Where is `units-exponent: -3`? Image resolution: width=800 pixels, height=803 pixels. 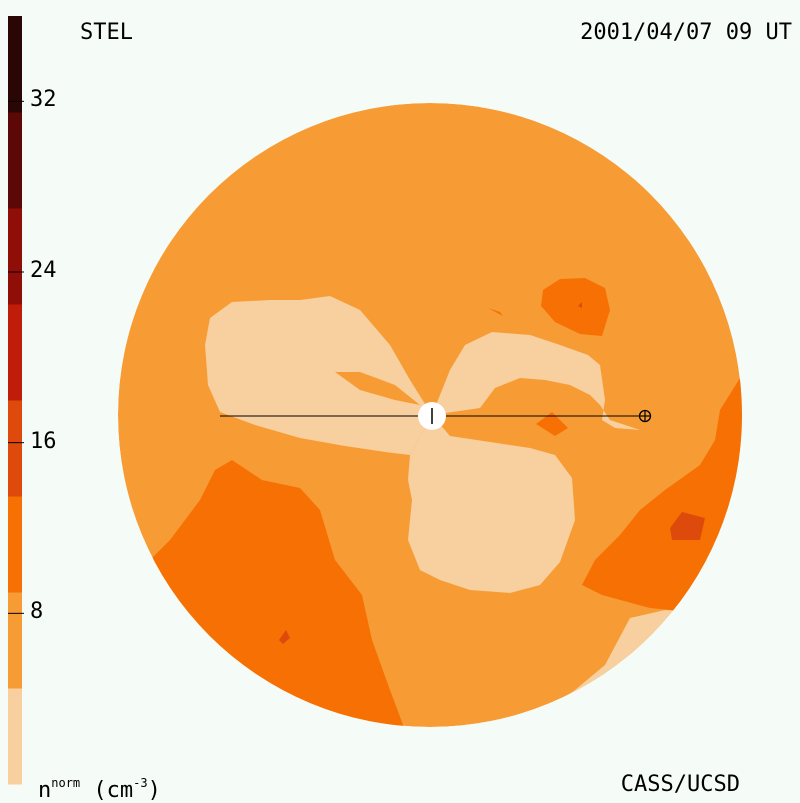 units-exponent: -3 is located at coordinates (140, 783).